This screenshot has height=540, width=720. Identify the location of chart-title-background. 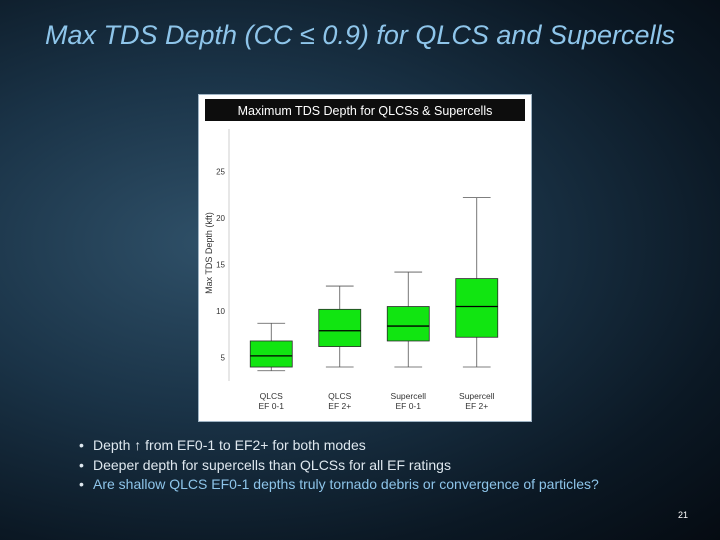
(365, 110).